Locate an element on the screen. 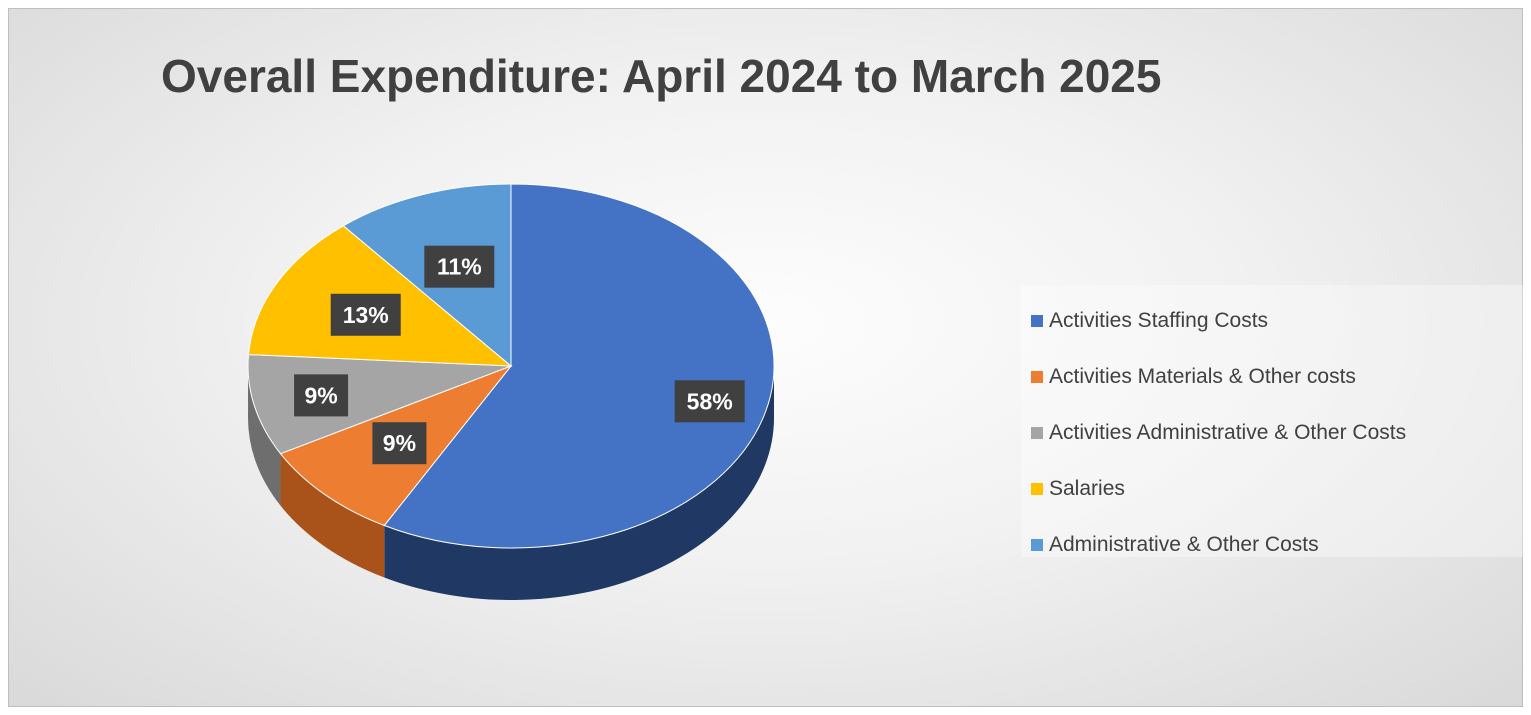 The height and width of the screenshot is (715, 1531). pie-side-group is located at coordinates (511, 483).